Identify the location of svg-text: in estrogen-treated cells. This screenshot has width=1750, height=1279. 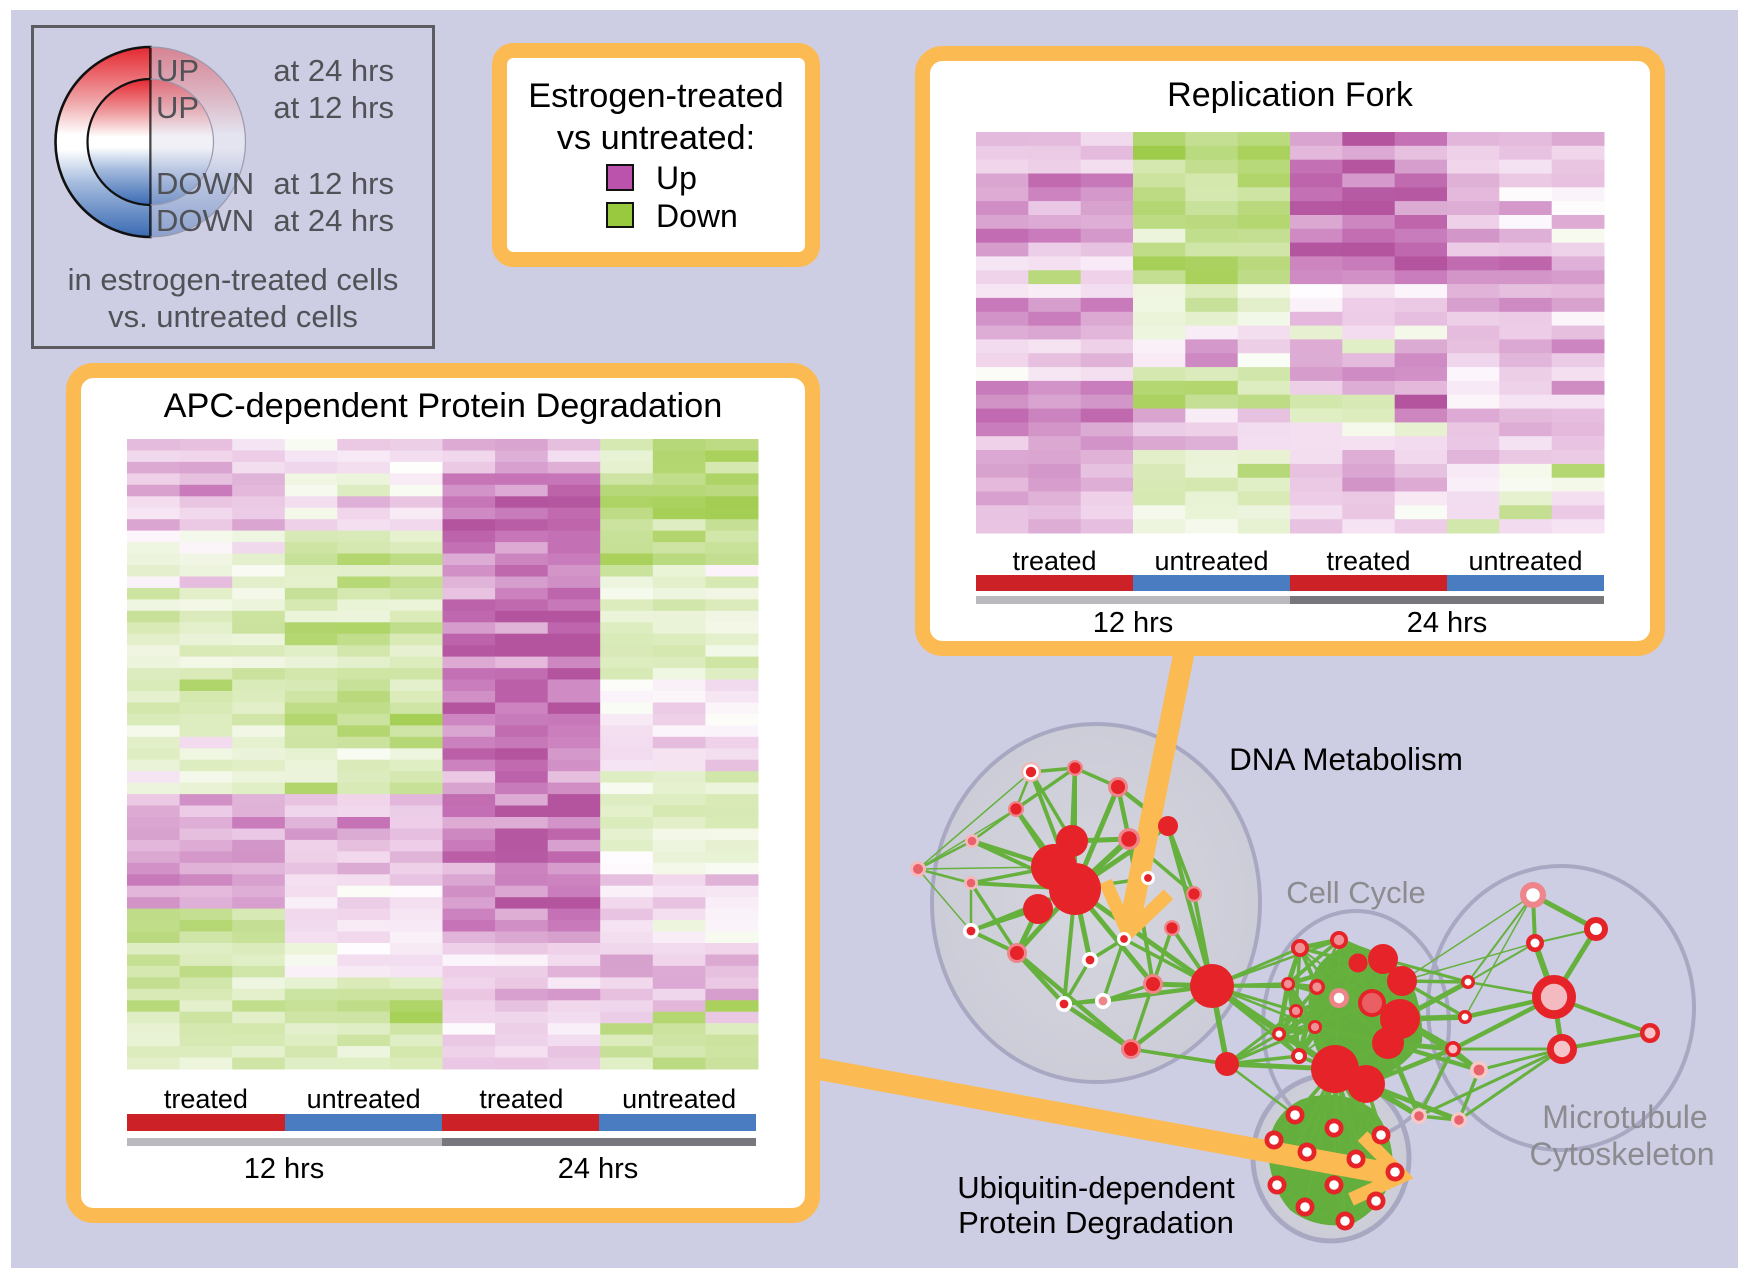
(233, 279).